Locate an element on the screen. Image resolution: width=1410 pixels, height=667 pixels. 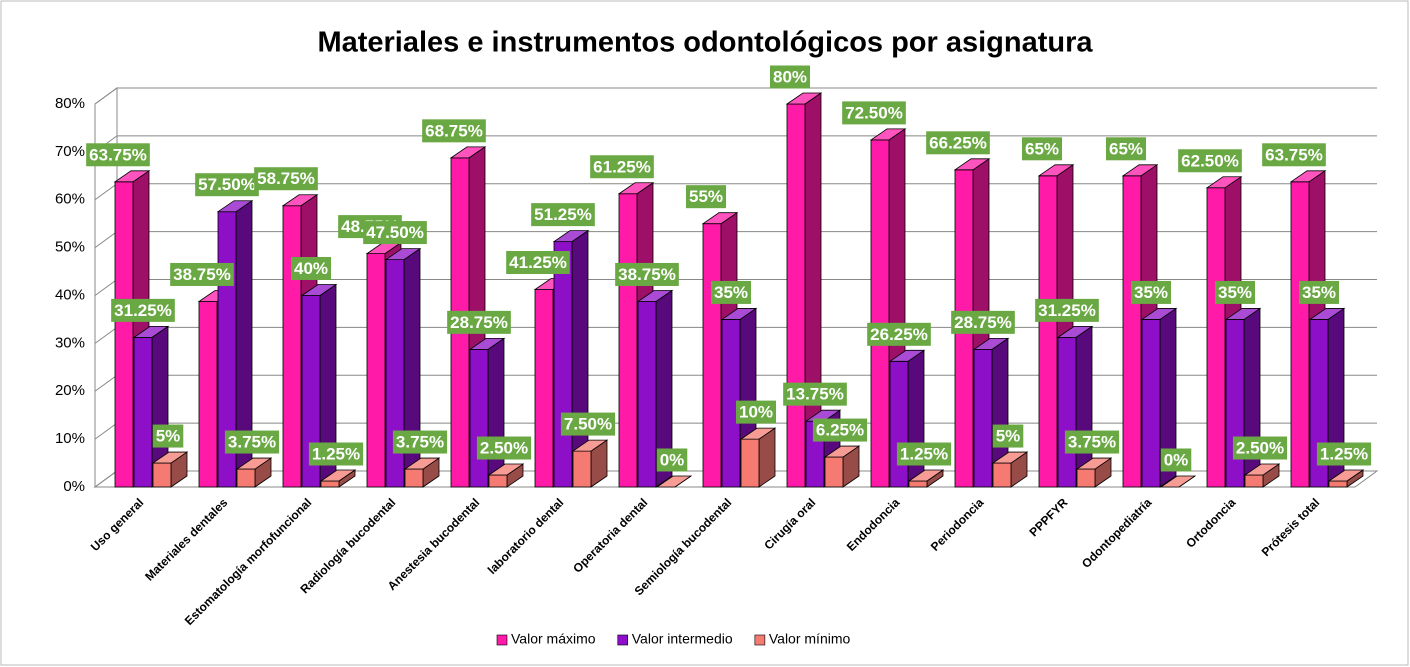
grid-line is located at coordinates (735, 96).